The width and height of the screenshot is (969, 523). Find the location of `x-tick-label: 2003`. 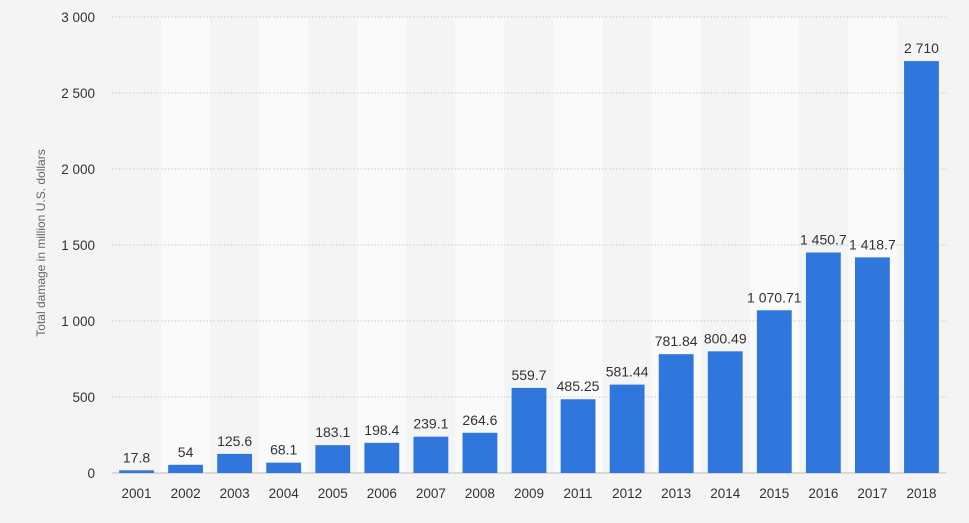

x-tick-label: 2003 is located at coordinates (235, 493).